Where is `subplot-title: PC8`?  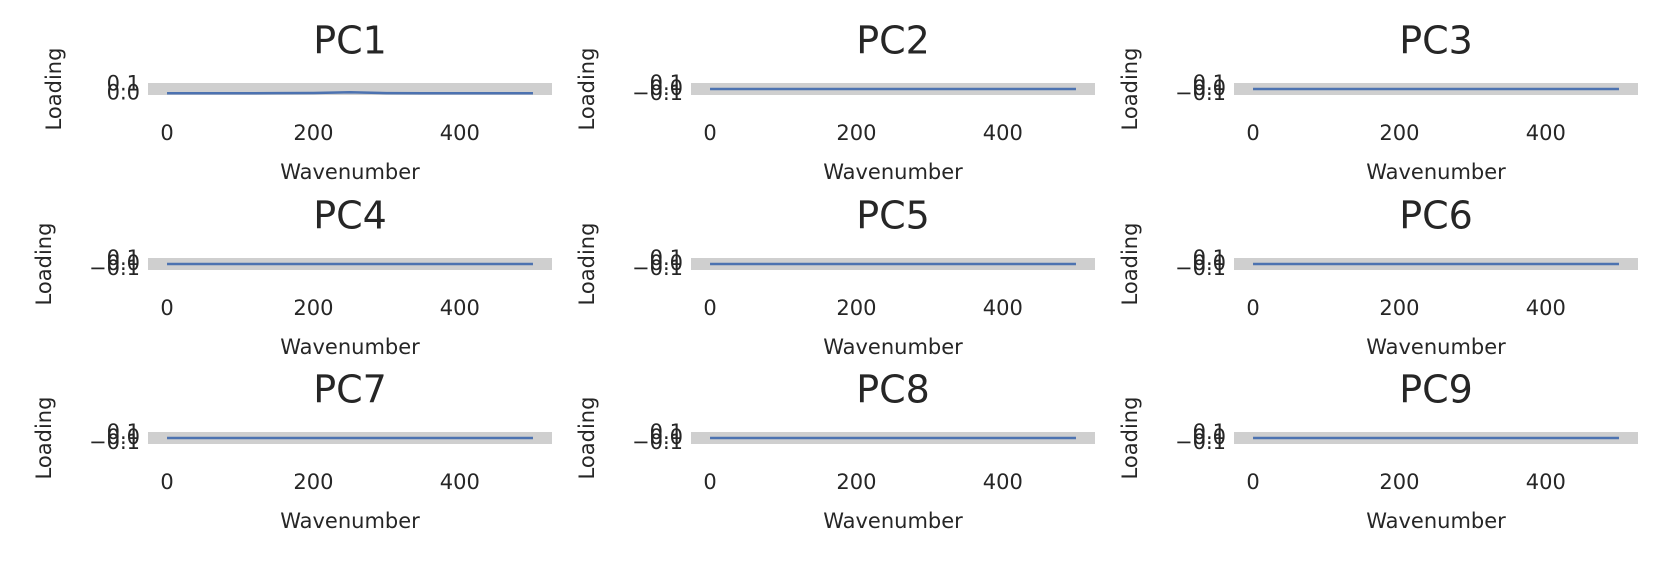 subplot-title: PC8 is located at coordinates (893, 390).